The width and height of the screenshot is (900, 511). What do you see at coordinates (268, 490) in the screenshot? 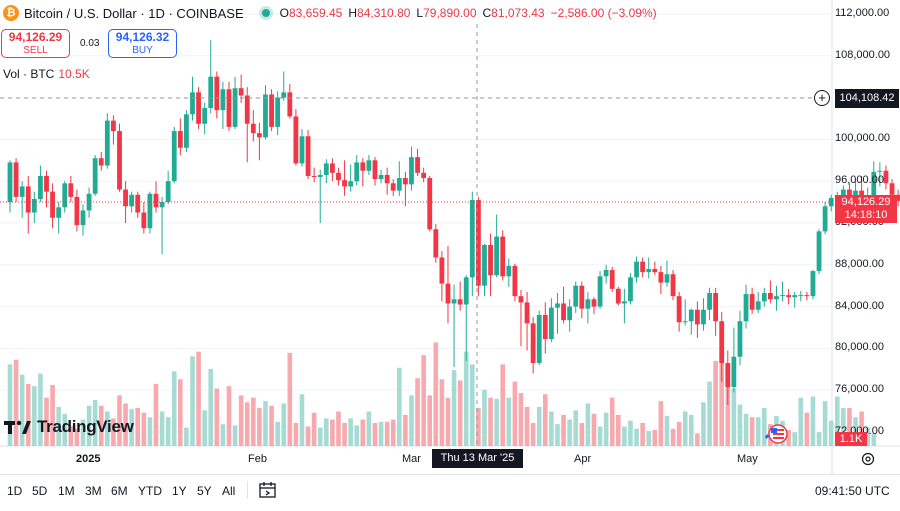
I see `go-to-date-calendar-icon` at bounding box center [268, 490].